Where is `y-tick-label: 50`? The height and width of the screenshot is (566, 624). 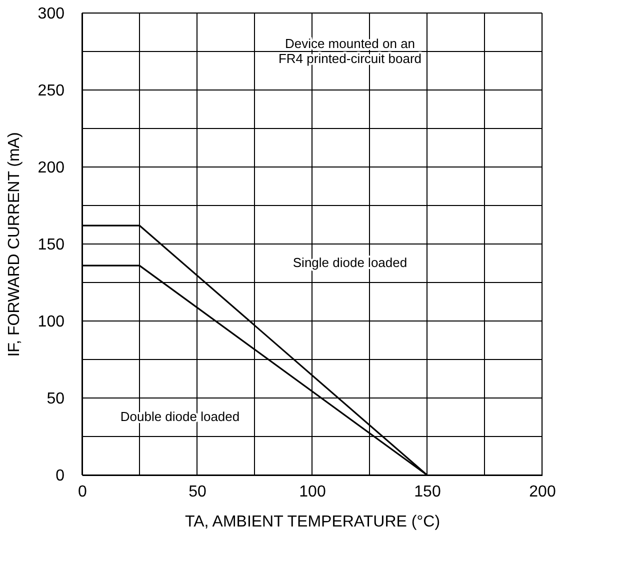
y-tick-label: 50 is located at coordinates (55, 399).